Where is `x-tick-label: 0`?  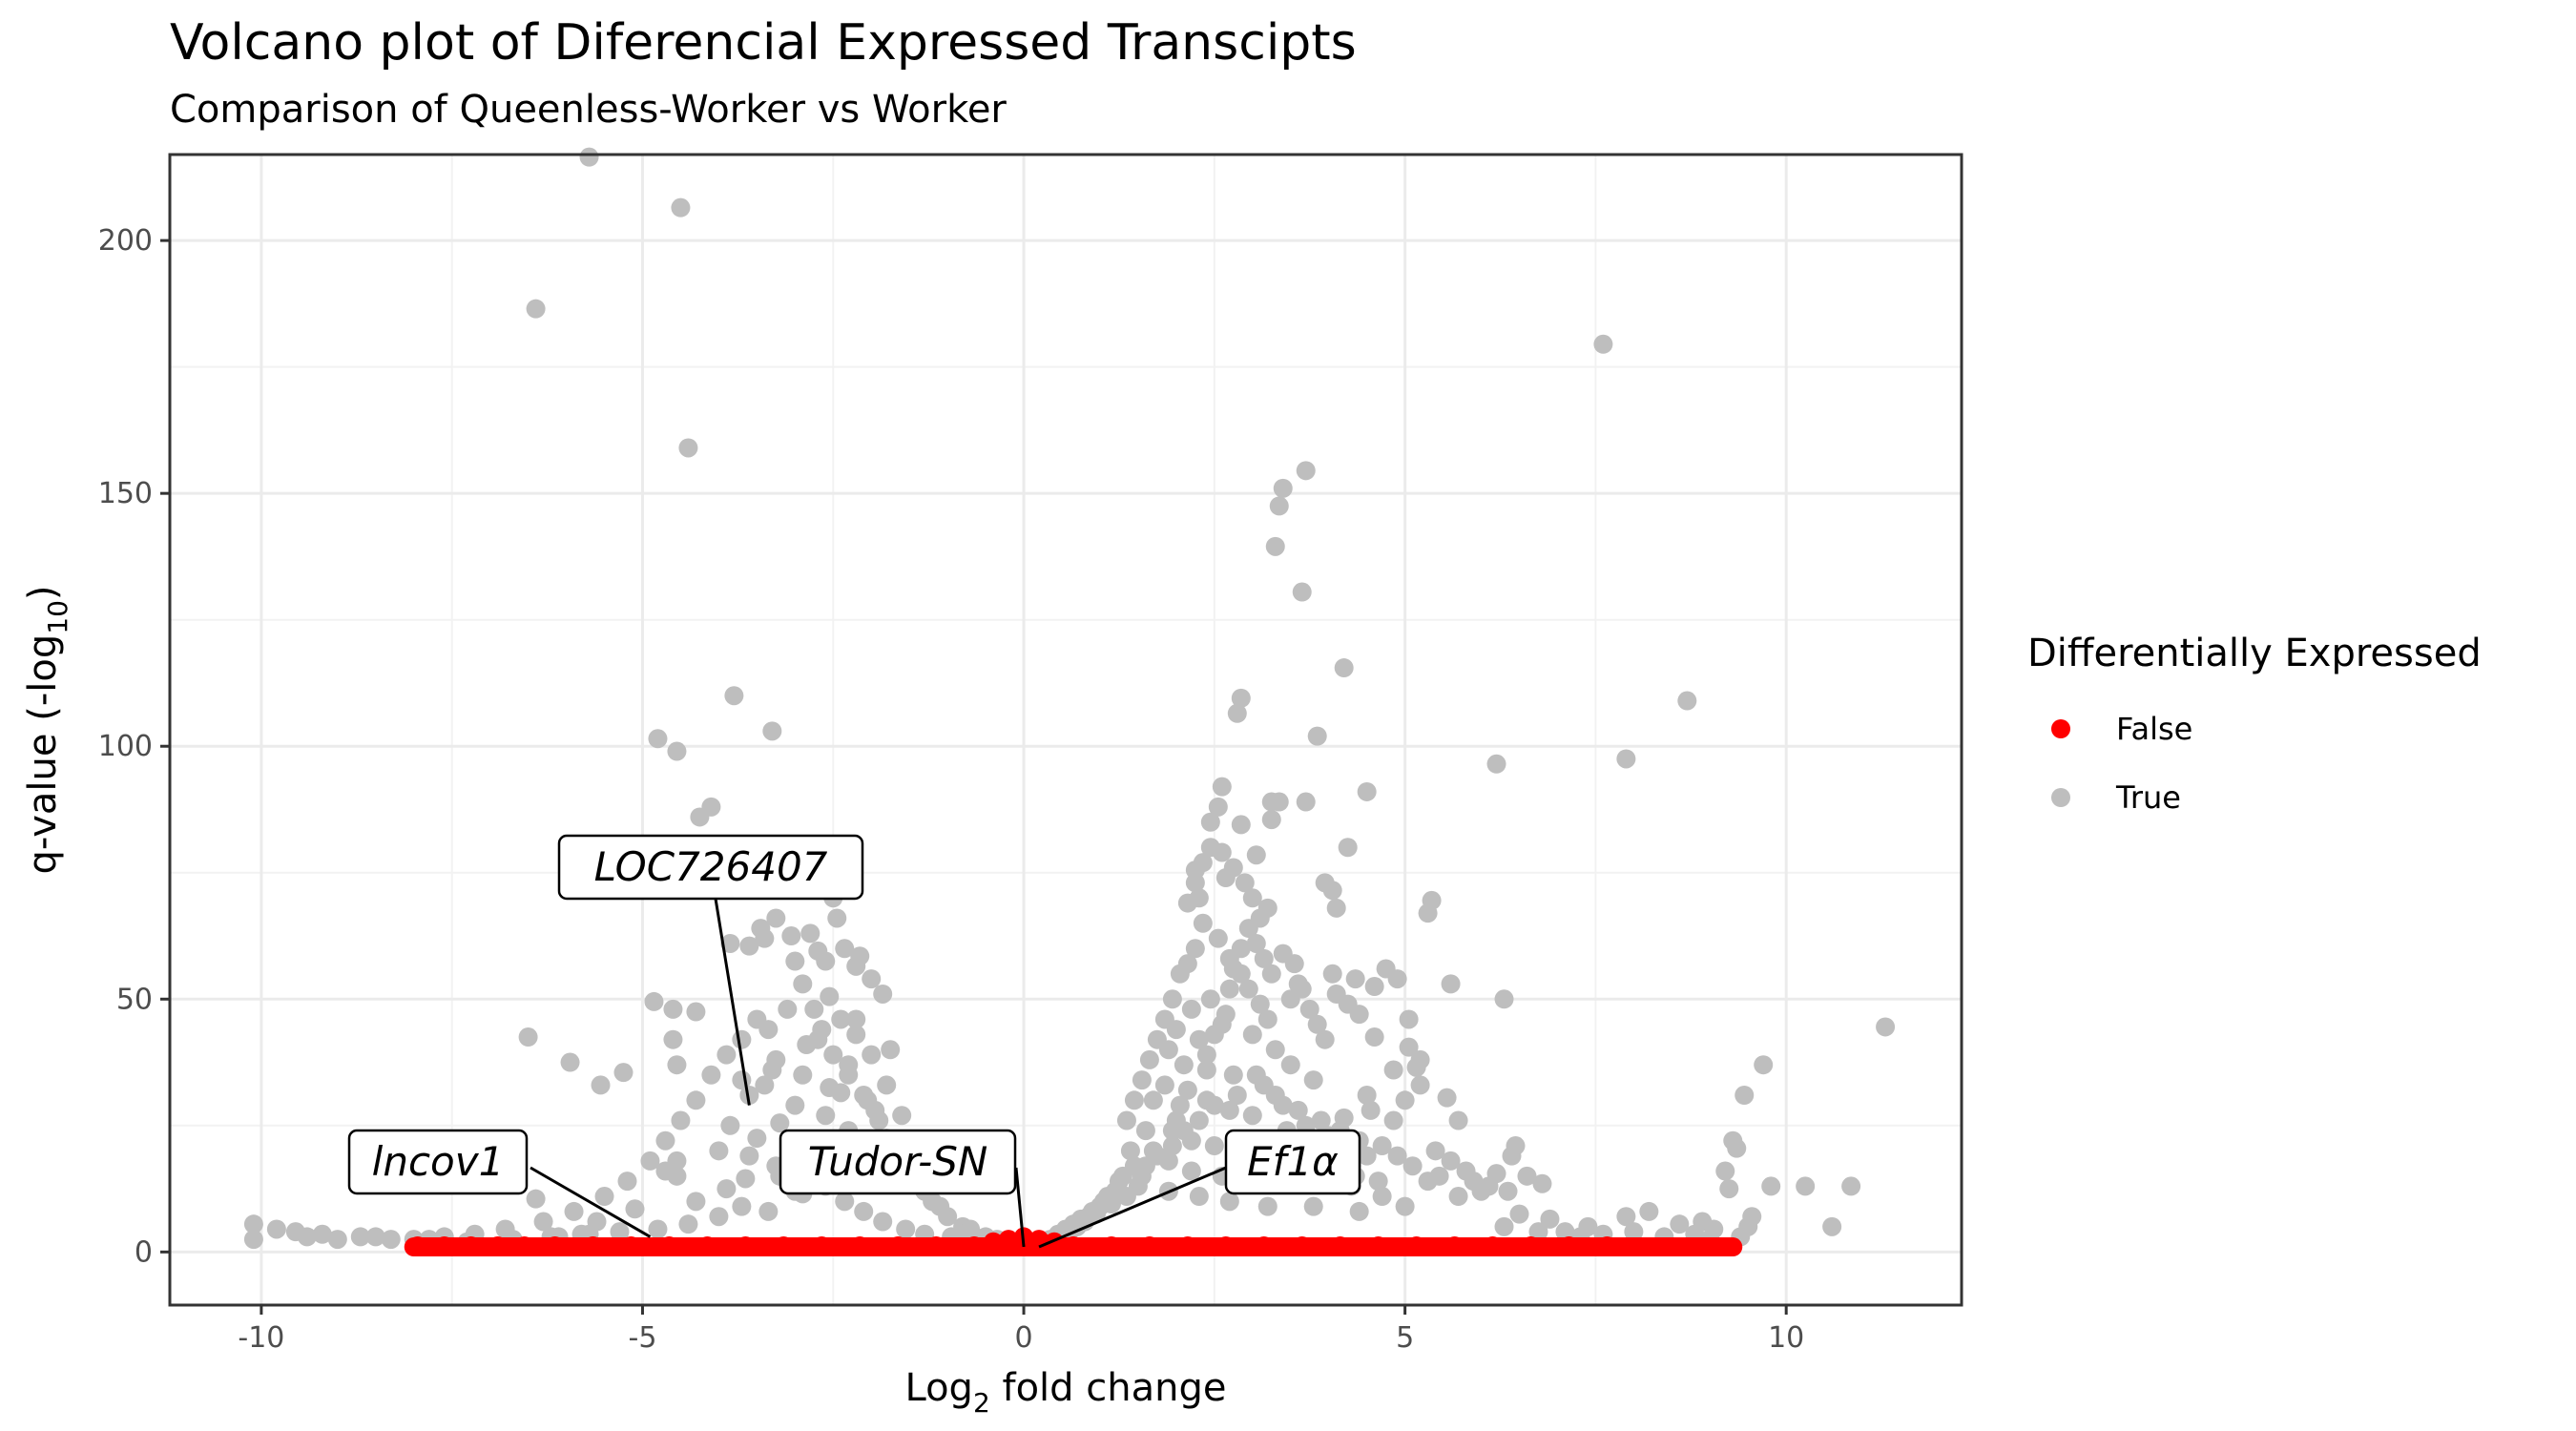 x-tick-label: 0 is located at coordinates (1023, 1338).